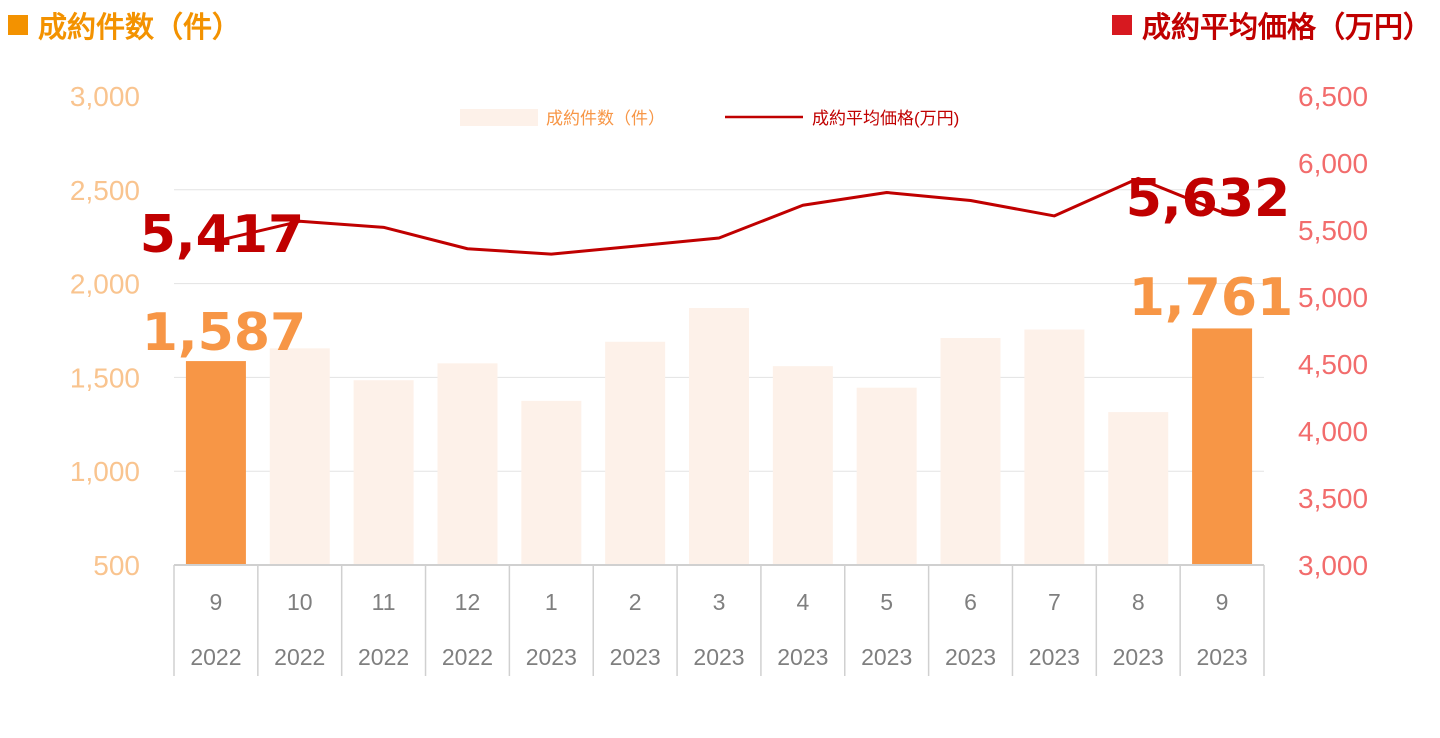  I want to click on x-tick-month: 6, so click(970, 602).